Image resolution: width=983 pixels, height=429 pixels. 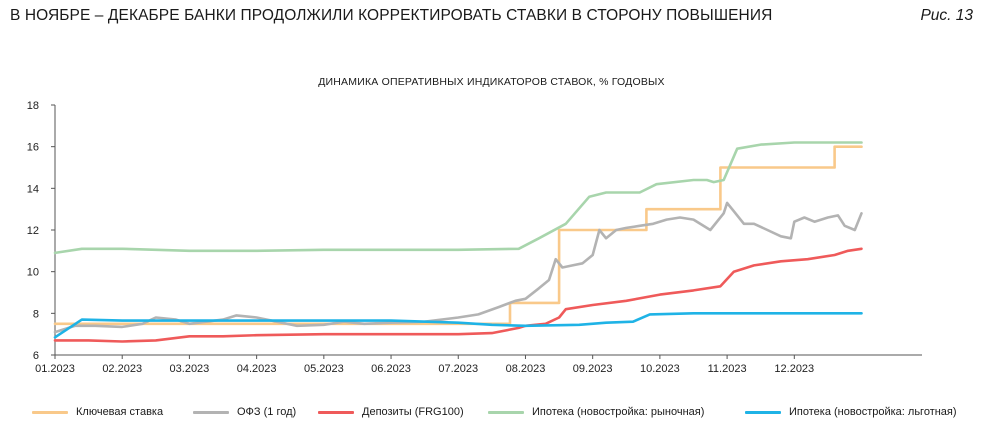 I want to click on y-tick-label: 14, so click(x=33, y=189).